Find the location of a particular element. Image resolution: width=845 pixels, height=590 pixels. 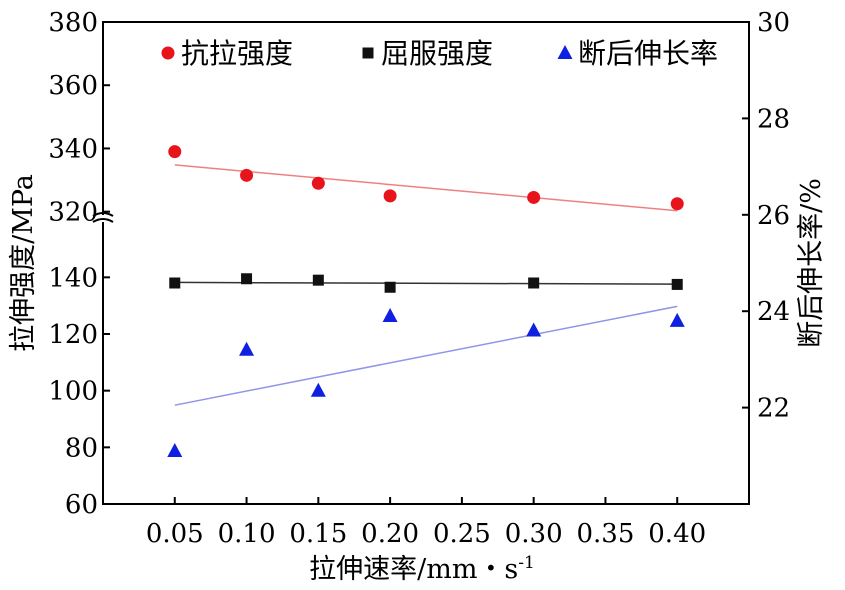

y-left-tick-label: 120 is located at coordinates (73, 335).